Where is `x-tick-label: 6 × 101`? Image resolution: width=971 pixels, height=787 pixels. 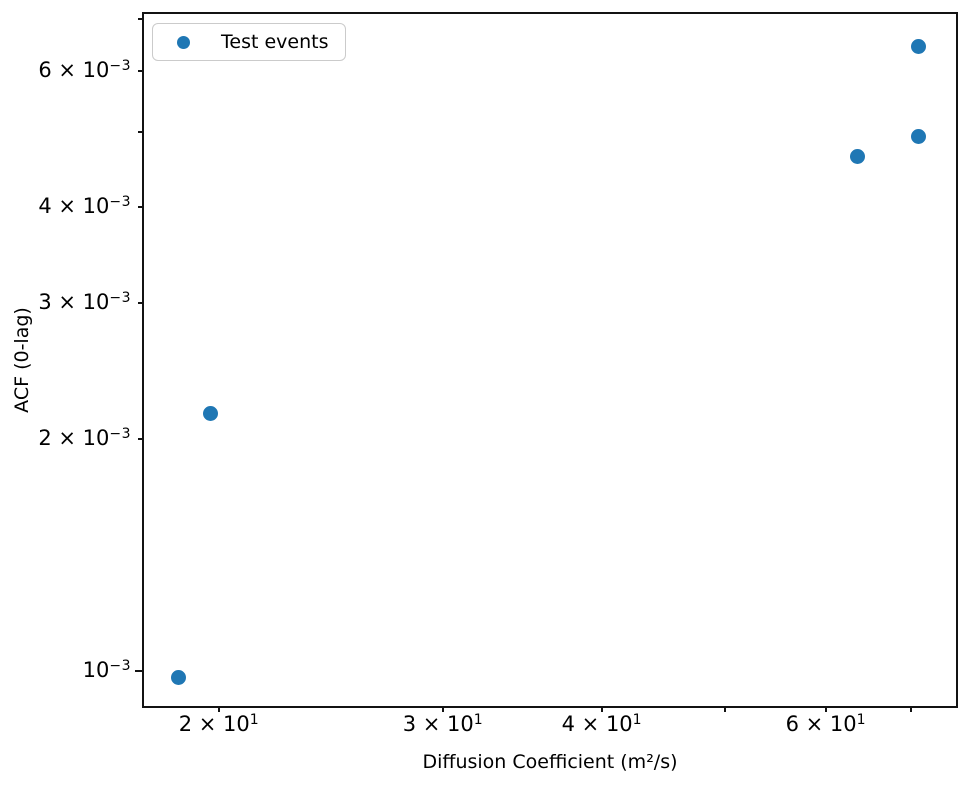
x-tick-label: 6 × 101 is located at coordinates (826, 724).